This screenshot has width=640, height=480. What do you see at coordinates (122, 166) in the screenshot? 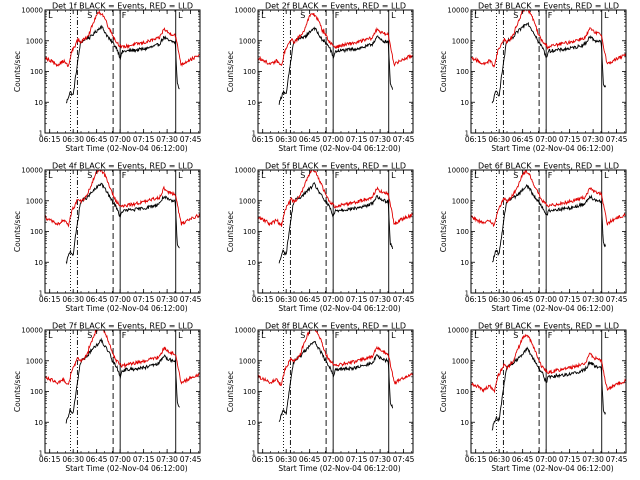
I see `panel-title: Det 4f BLACK = Events, RED = LLD` at bounding box center [122, 166].